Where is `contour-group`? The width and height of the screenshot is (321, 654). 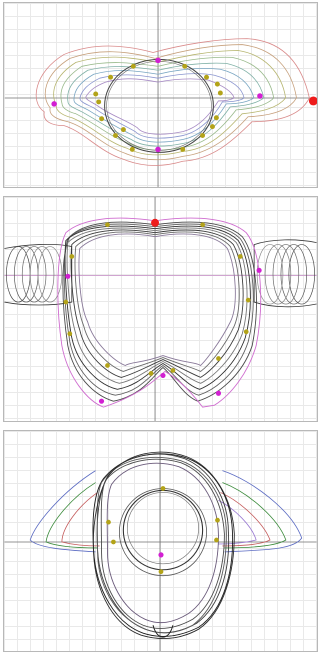 contour-group is located at coordinates (163, 545).